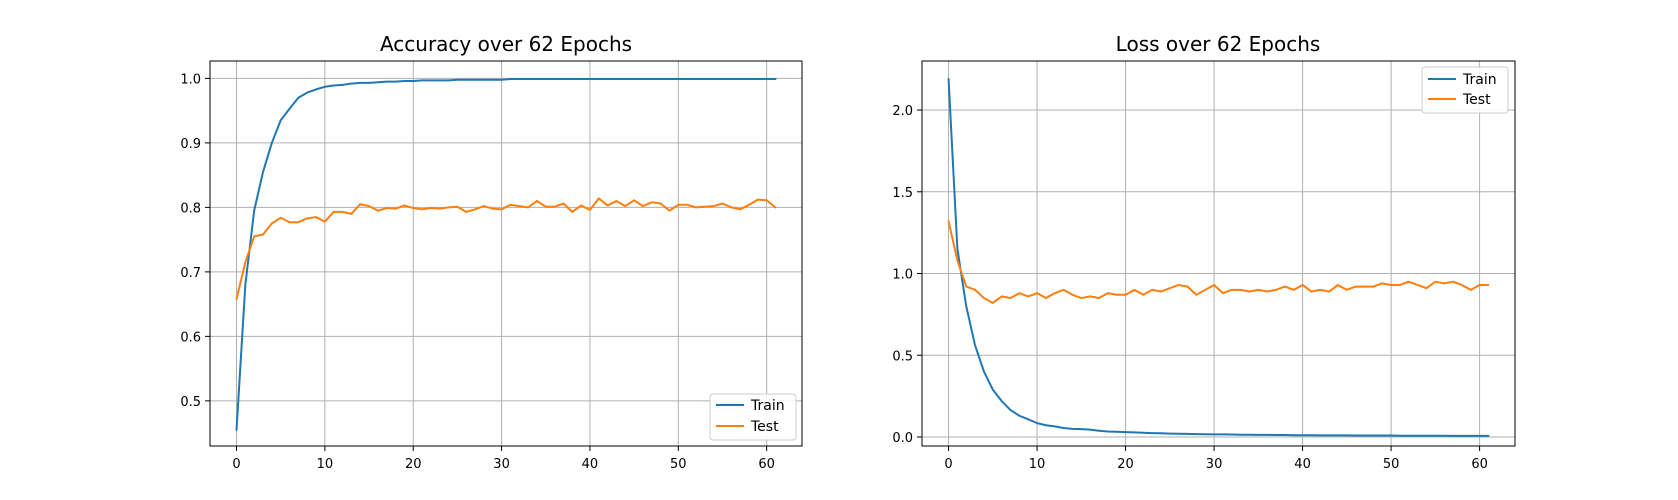 The height and width of the screenshot is (500, 1678). Describe the element at coordinates (325, 464) in the screenshot. I see `accuracy-x-tick-label: 10` at that location.